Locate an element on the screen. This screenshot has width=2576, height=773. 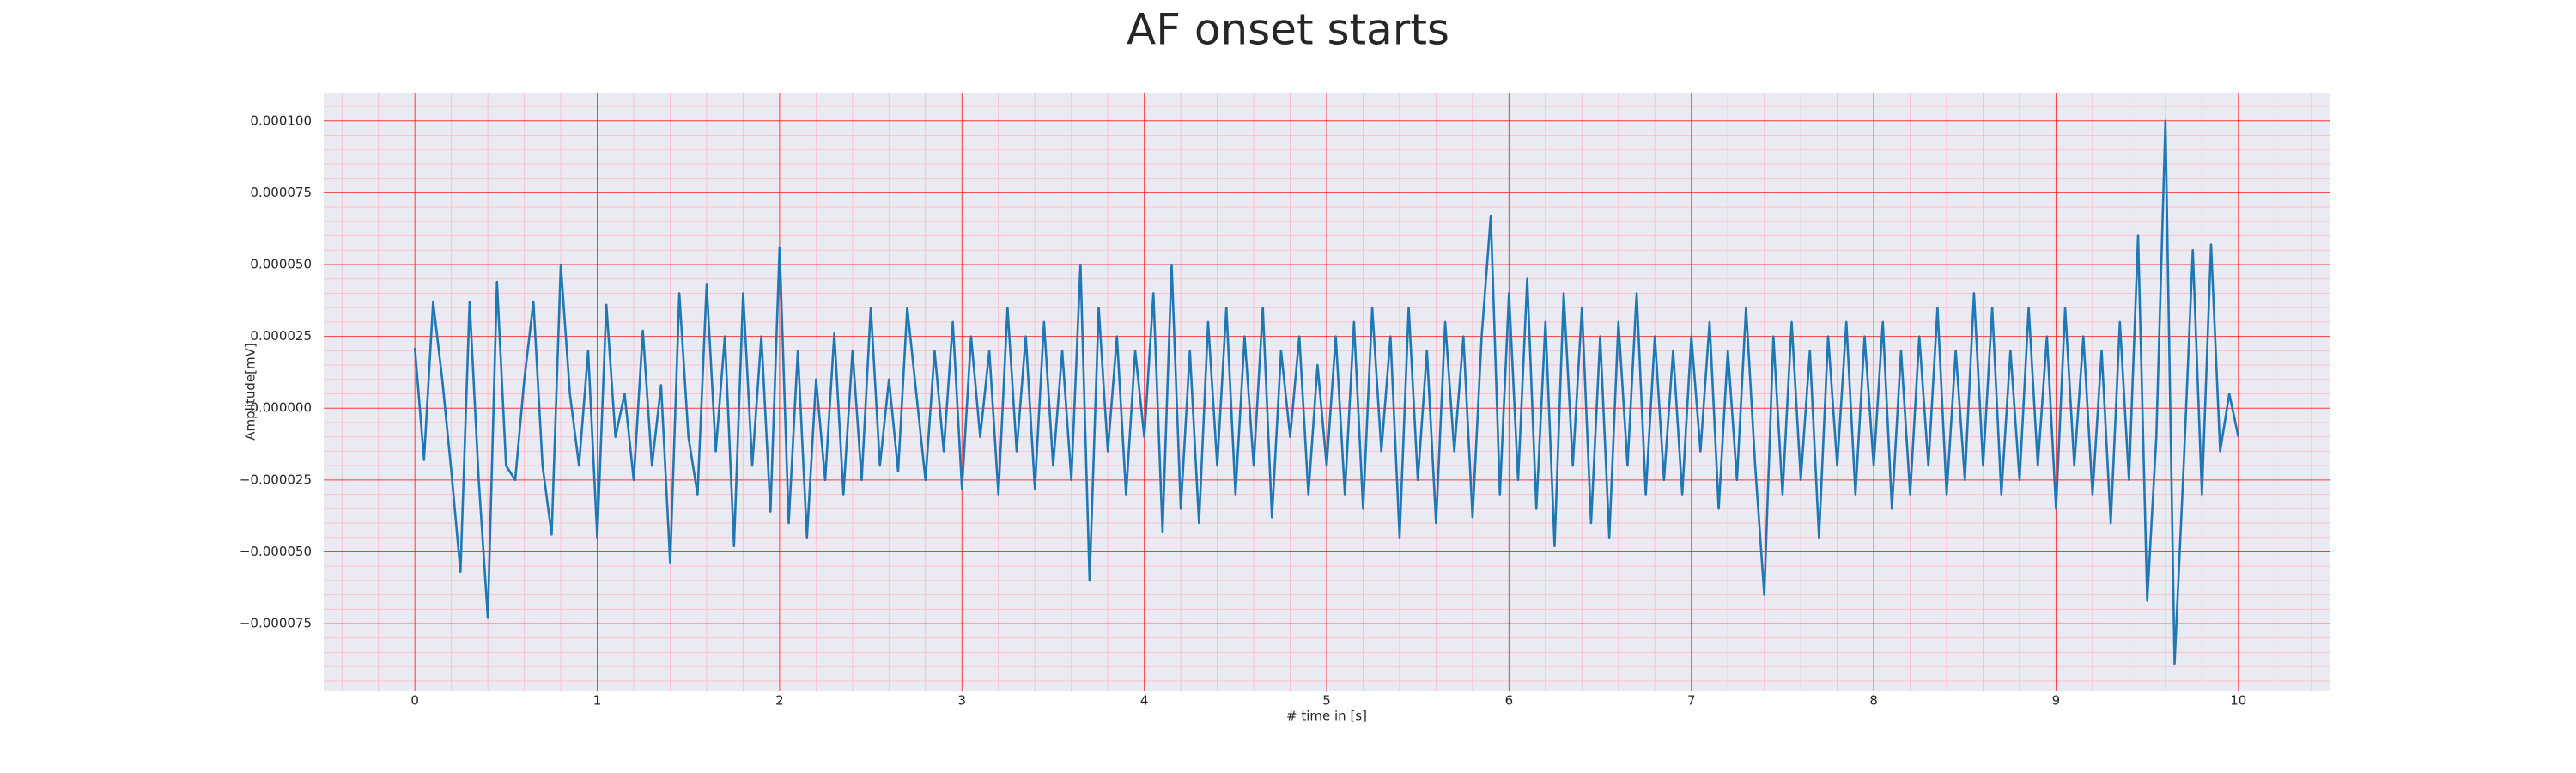
x-tick-label: 5 is located at coordinates (1327, 701).